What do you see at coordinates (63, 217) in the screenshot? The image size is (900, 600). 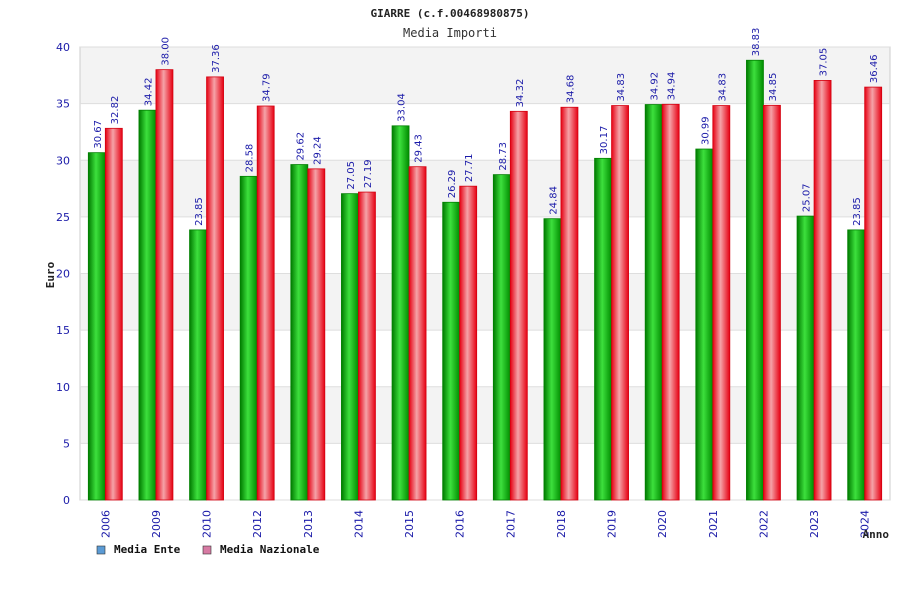 I see `y-tick-label: 25` at bounding box center [63, 217].